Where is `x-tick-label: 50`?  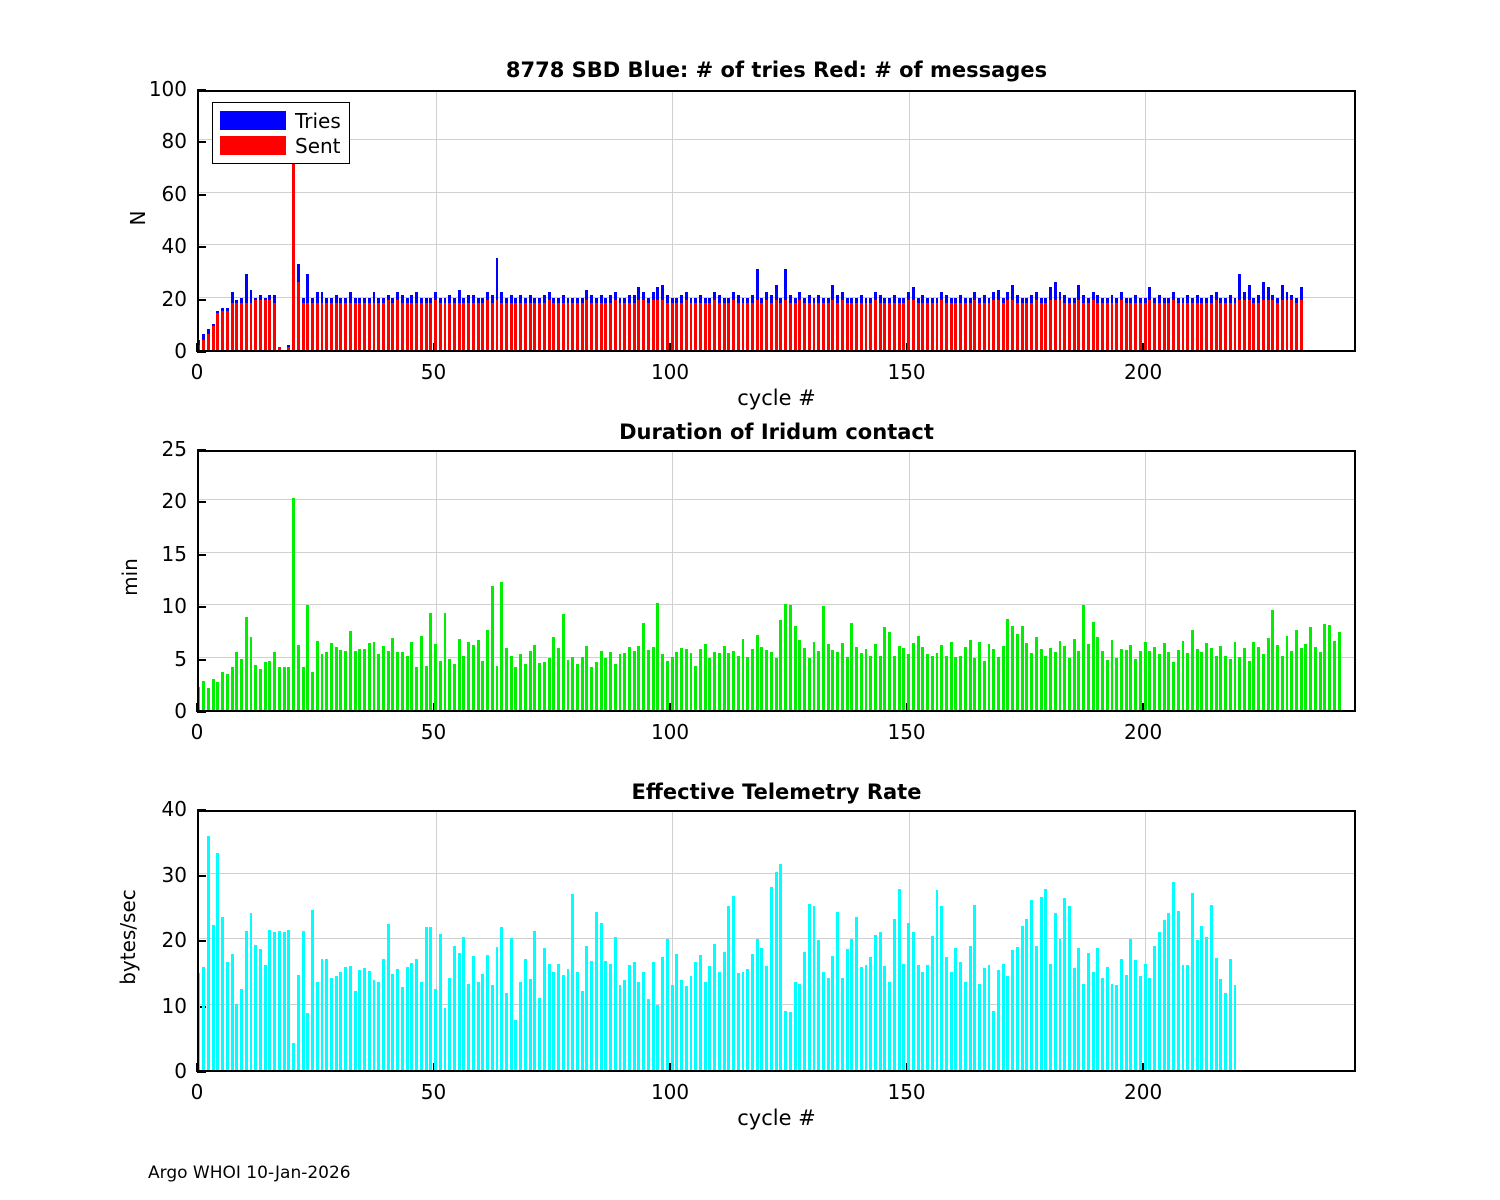
x-tick-label: 50 is located at coordinates (433, 1092).